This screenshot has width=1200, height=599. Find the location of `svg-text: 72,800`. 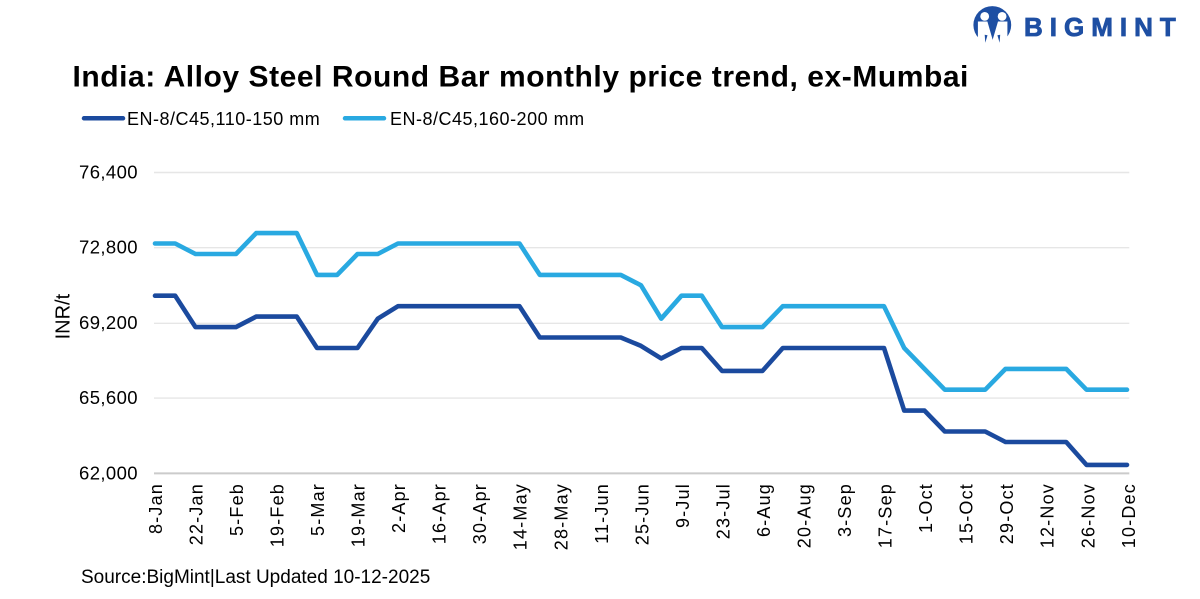

svg-text: 72,800 is located at coordinates (108, 247).